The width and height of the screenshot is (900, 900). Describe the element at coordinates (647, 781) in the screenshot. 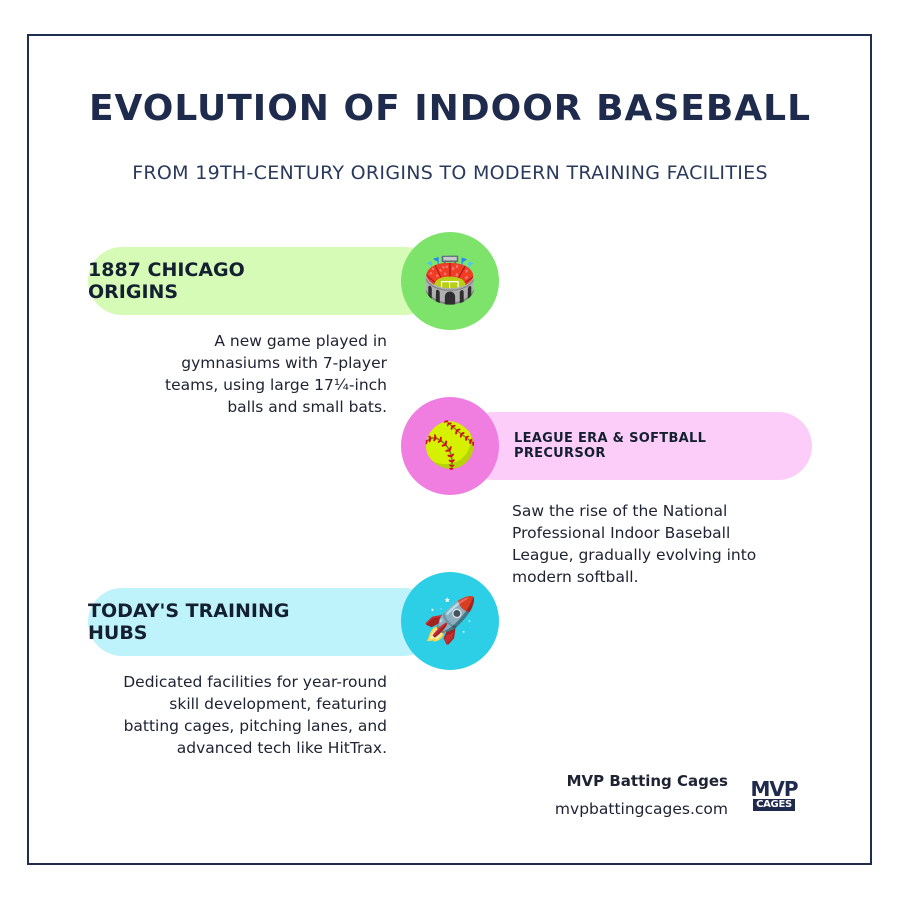

I see `brand-name: MVP Batting Cages` at that location.